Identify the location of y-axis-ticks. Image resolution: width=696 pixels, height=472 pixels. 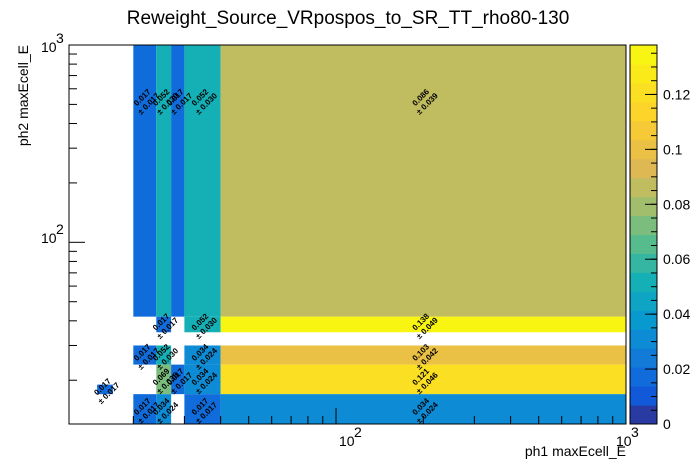
(77, 217).